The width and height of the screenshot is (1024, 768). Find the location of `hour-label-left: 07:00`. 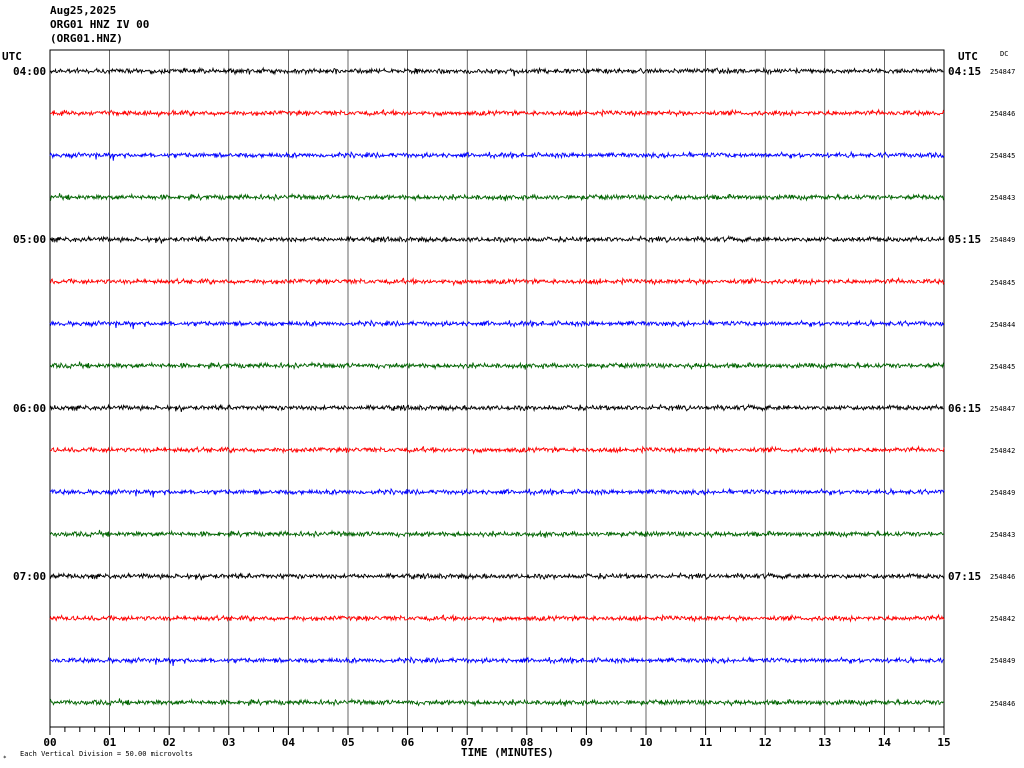

hour-label-left: 07:00 is located at coordinates (30, 577).